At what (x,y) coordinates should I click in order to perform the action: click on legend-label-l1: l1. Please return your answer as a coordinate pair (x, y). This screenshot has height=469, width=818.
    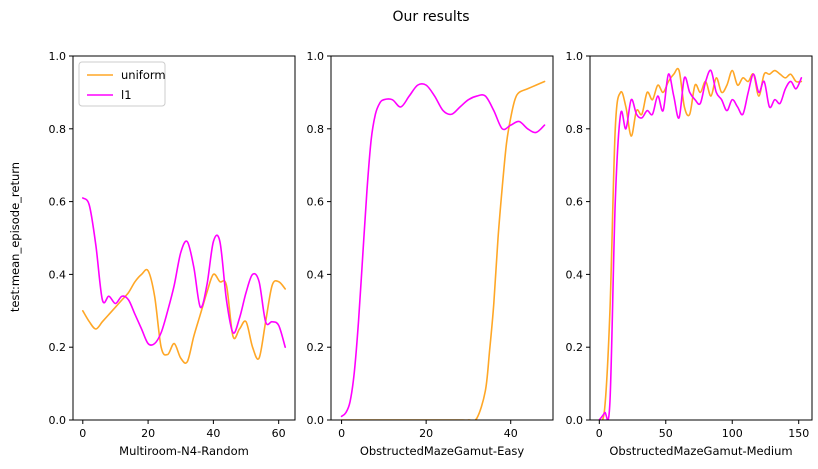
    Looking at the image, I should click on (126, 95).